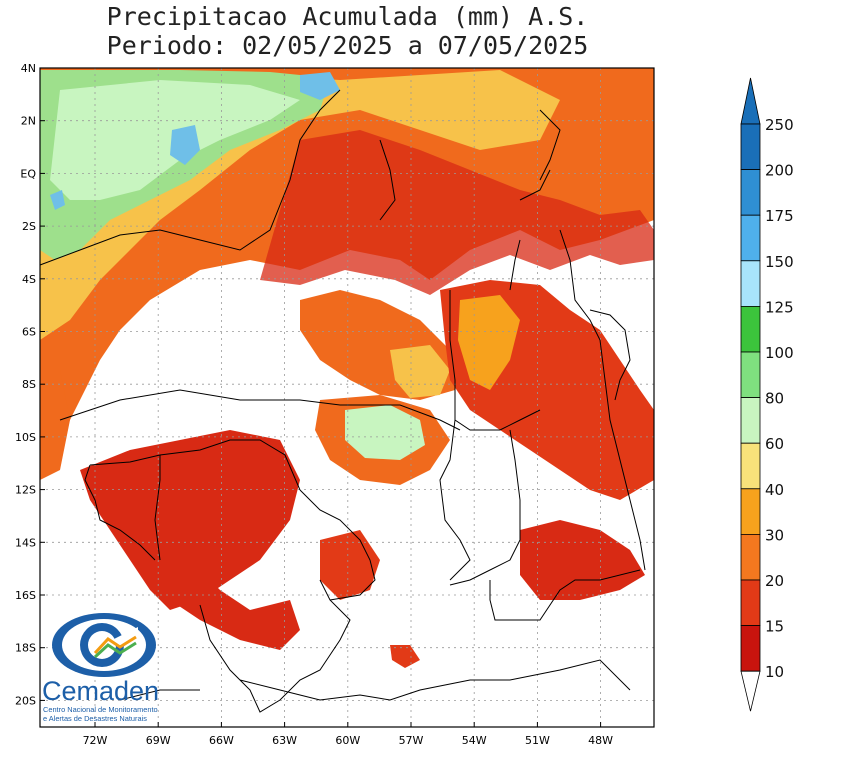 Image resolution: width=847 pixels, height=766 pixels. I want to click on lon-label: 69W, so click(158, 740).